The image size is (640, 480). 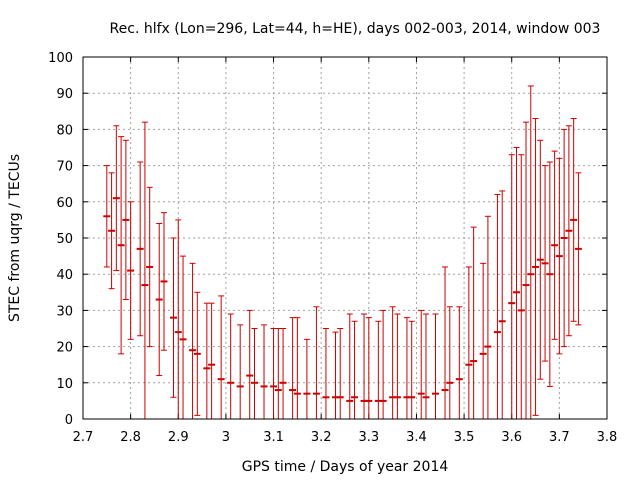 What do you see at coordinates (64, 384) in the screenshot?
I see `y-tick-label: 10` at bounding box center [64, 384].